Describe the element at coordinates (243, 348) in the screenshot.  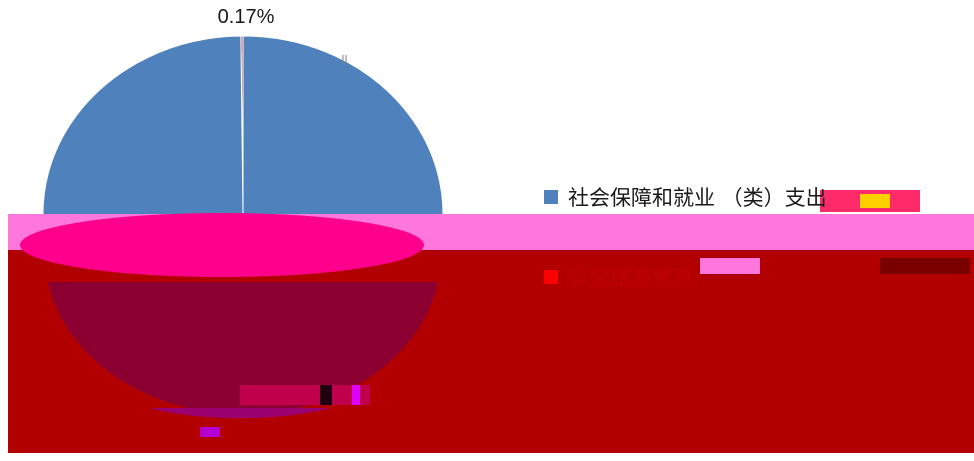
I see `artifact-dark-lower-pie` at that location.